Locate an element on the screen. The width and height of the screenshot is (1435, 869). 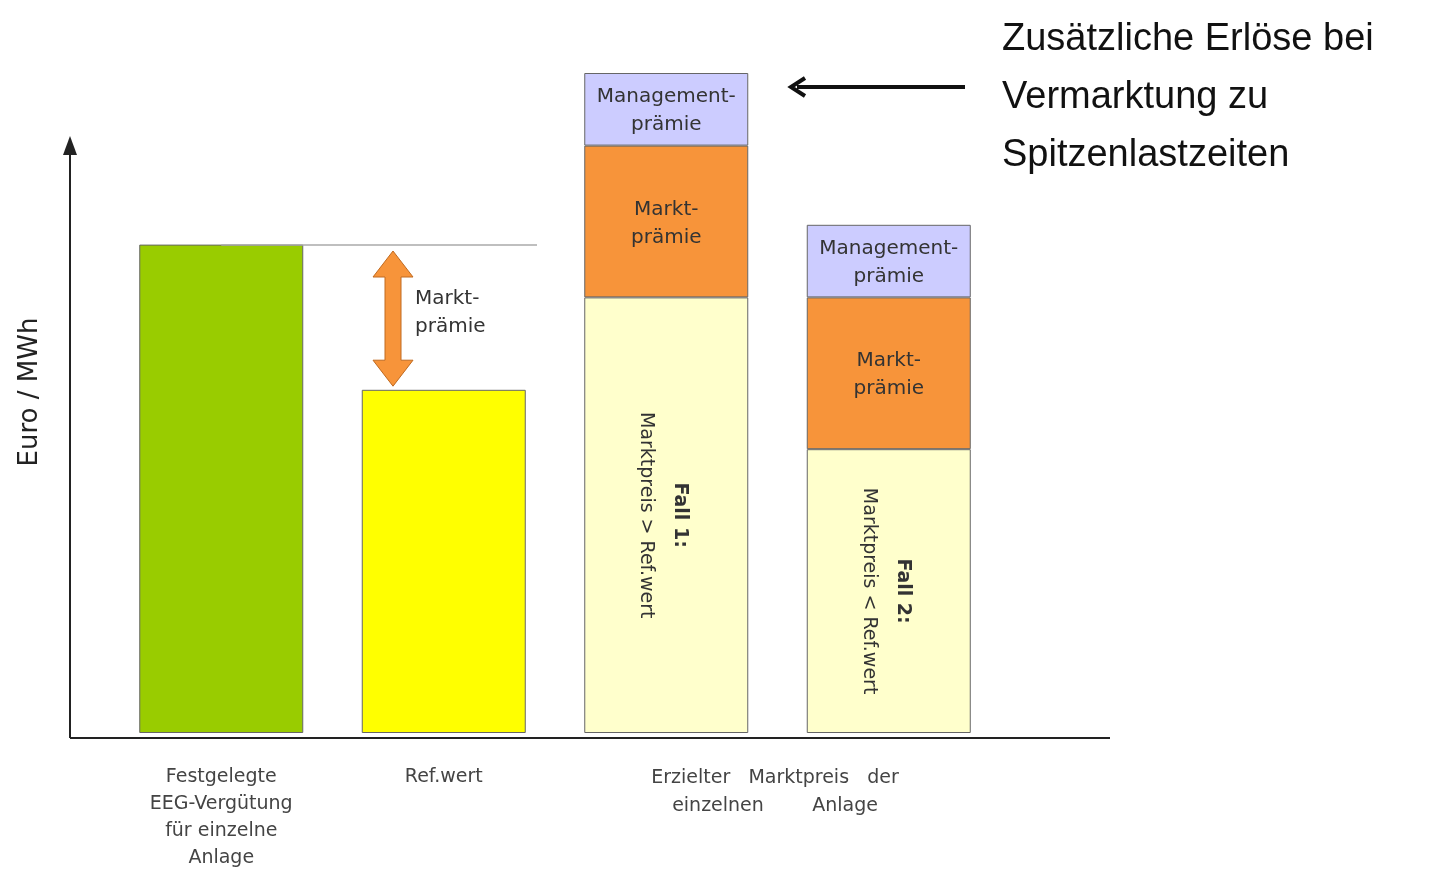
text: Zusätzliche Erlöse bei Vermarktung zu Spitzenlastzeiten is located at coordinates (1188, 95).